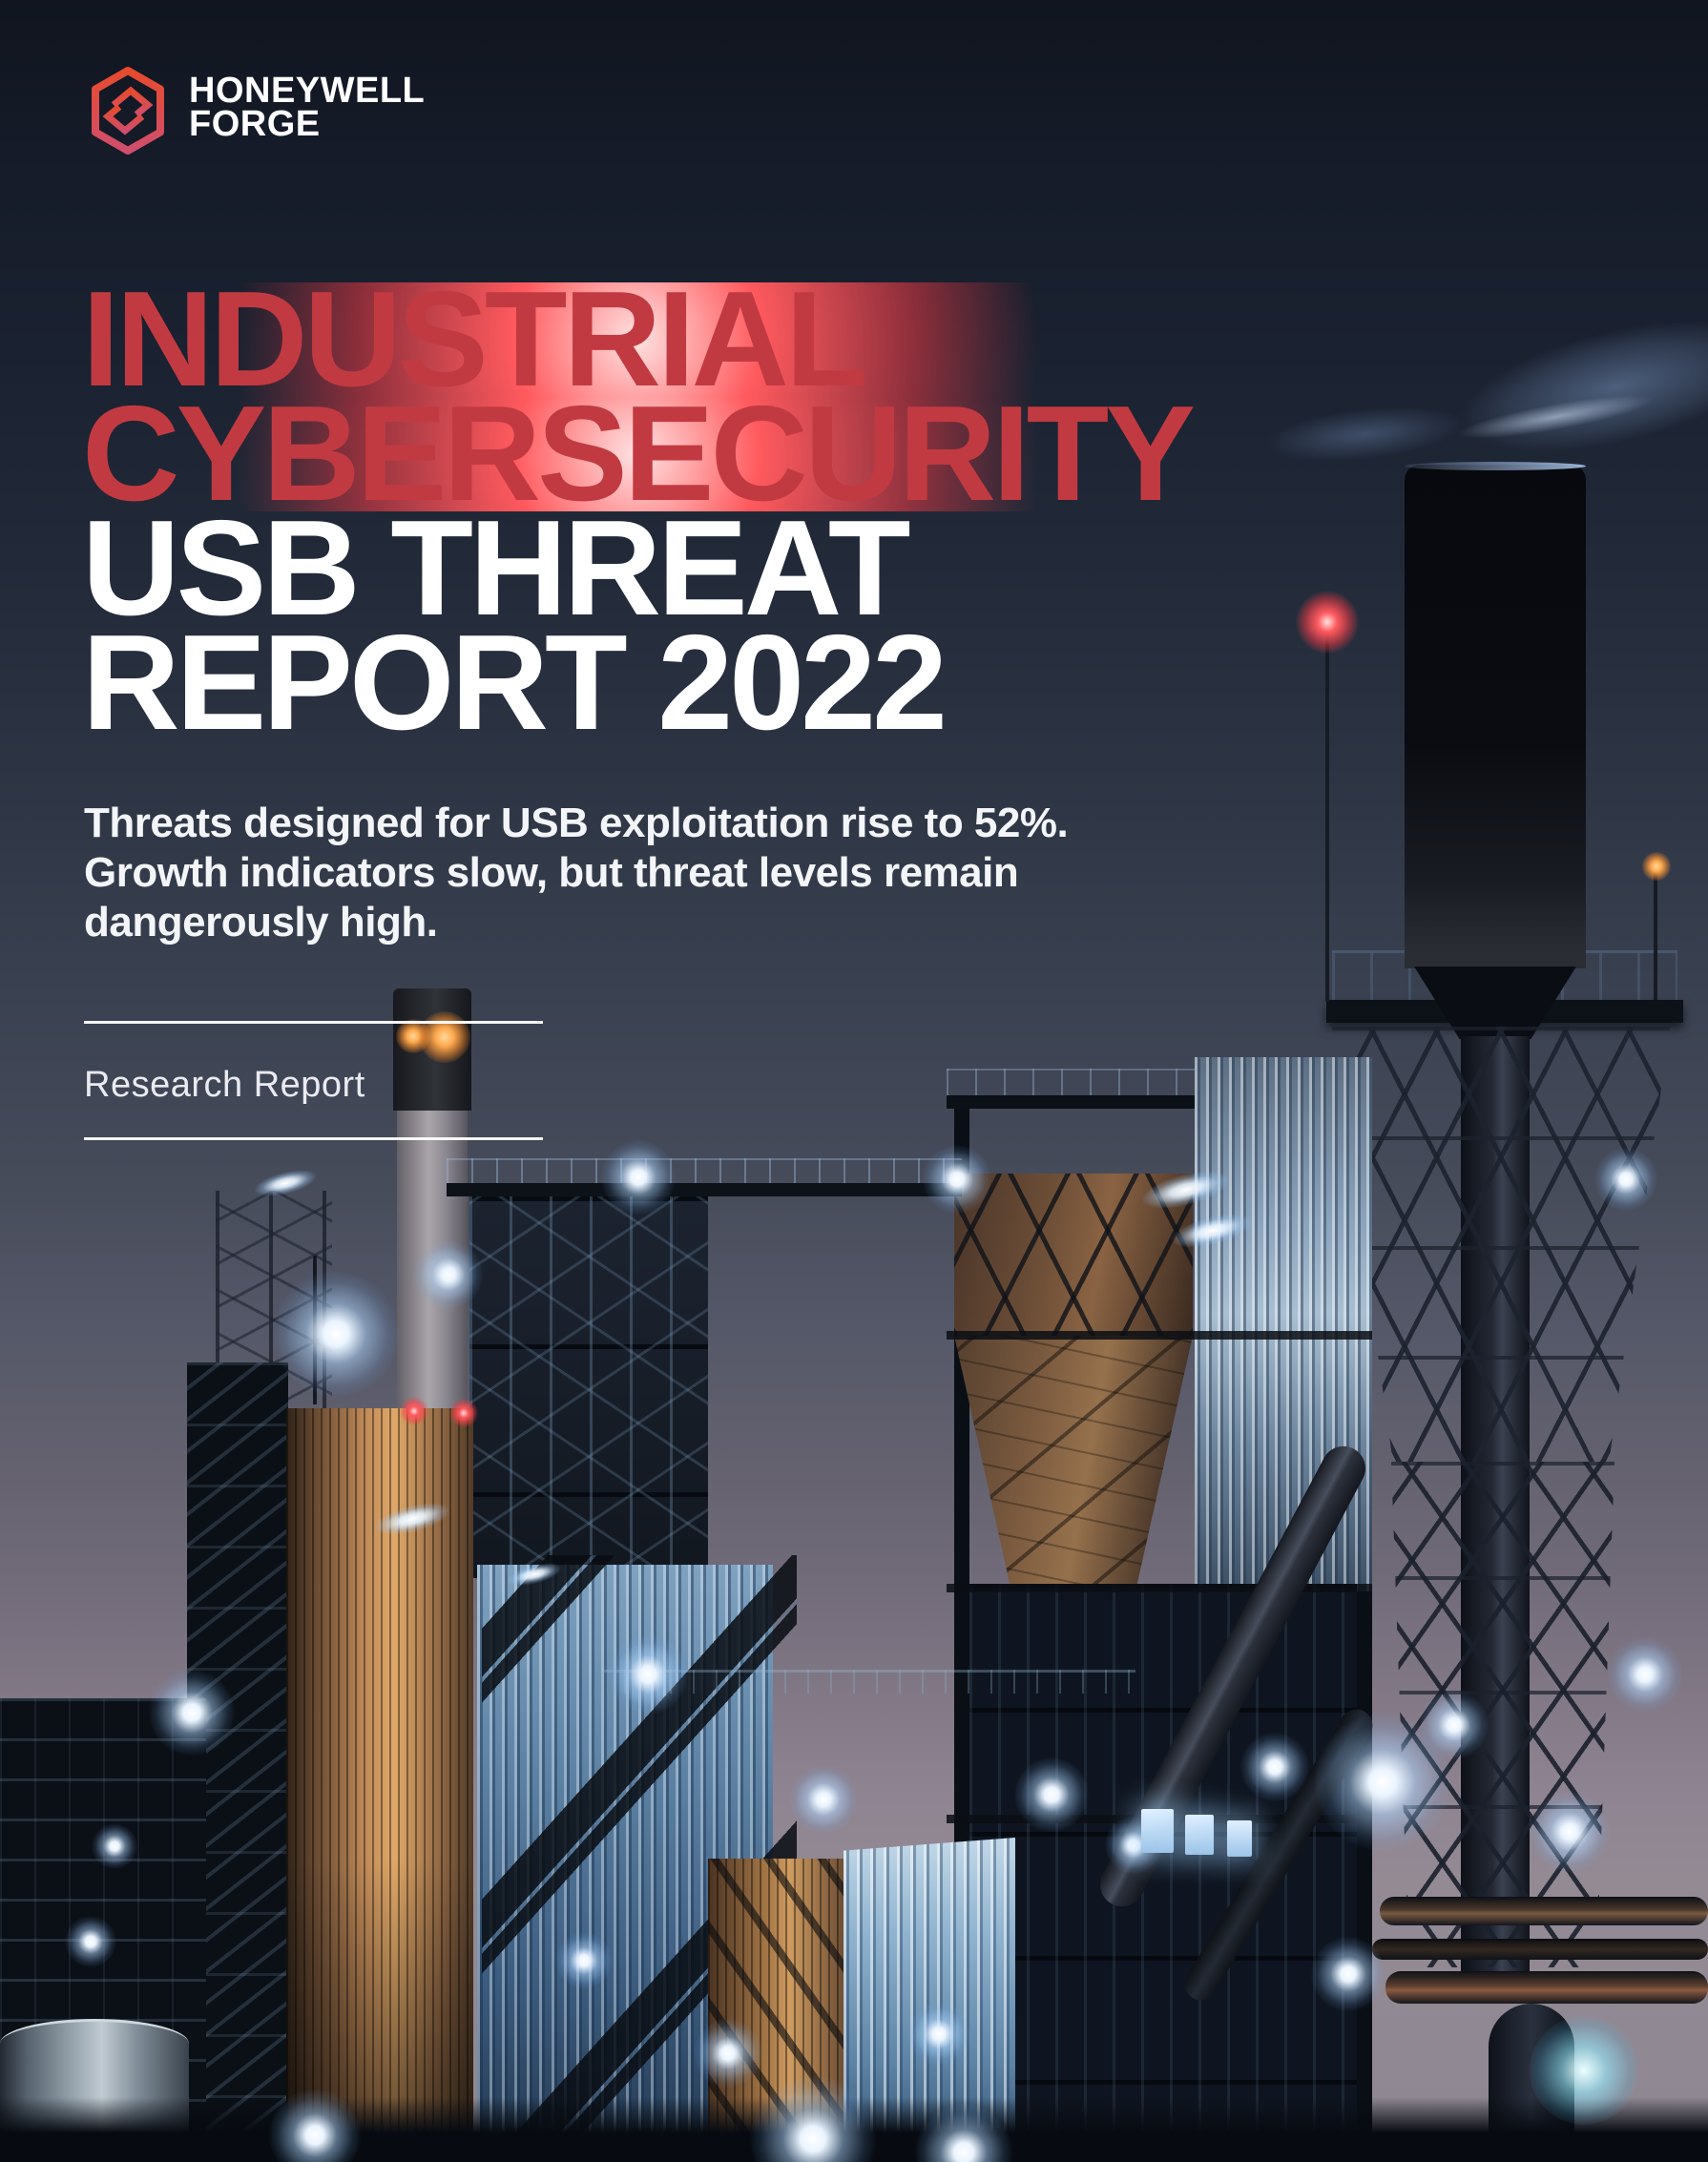  What do you see at coordinates (515, 683) in the screenshot?
I see `report-title-line-4: REPORT 2022` at bounding box center [515, 683].